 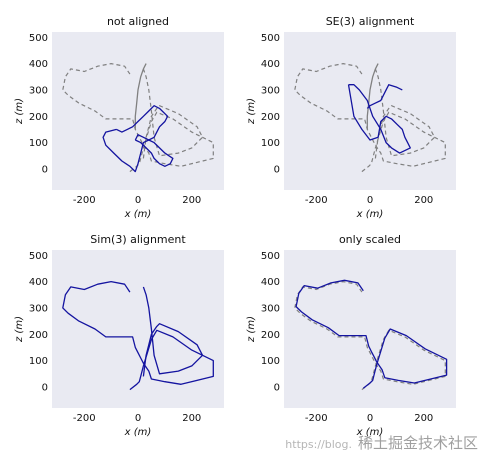 I want to click on watermark-brand: 稀土掘金技术社区, so click(x=417, y=443).